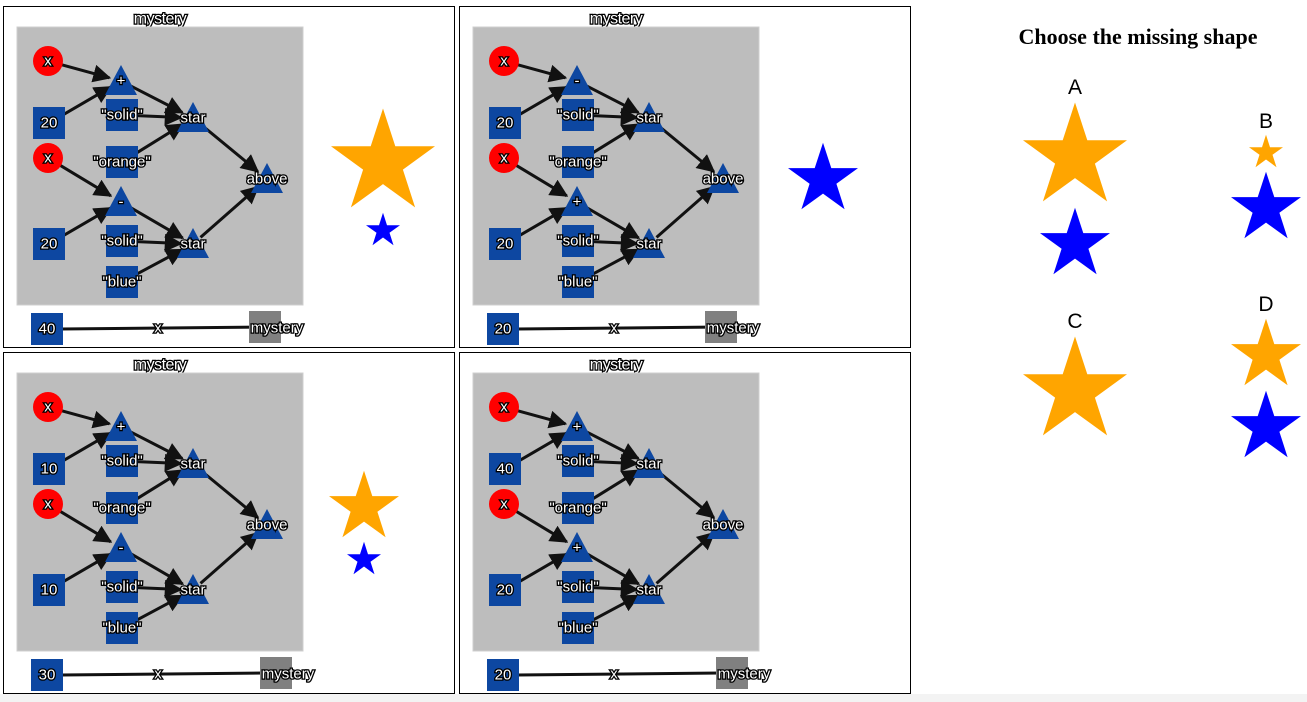 This screenshot has height=702, width=1307. What do you see at coordinates (505, 469) in the screenshot?
I see `node-n1: 40` at bounding box center [505, 469].